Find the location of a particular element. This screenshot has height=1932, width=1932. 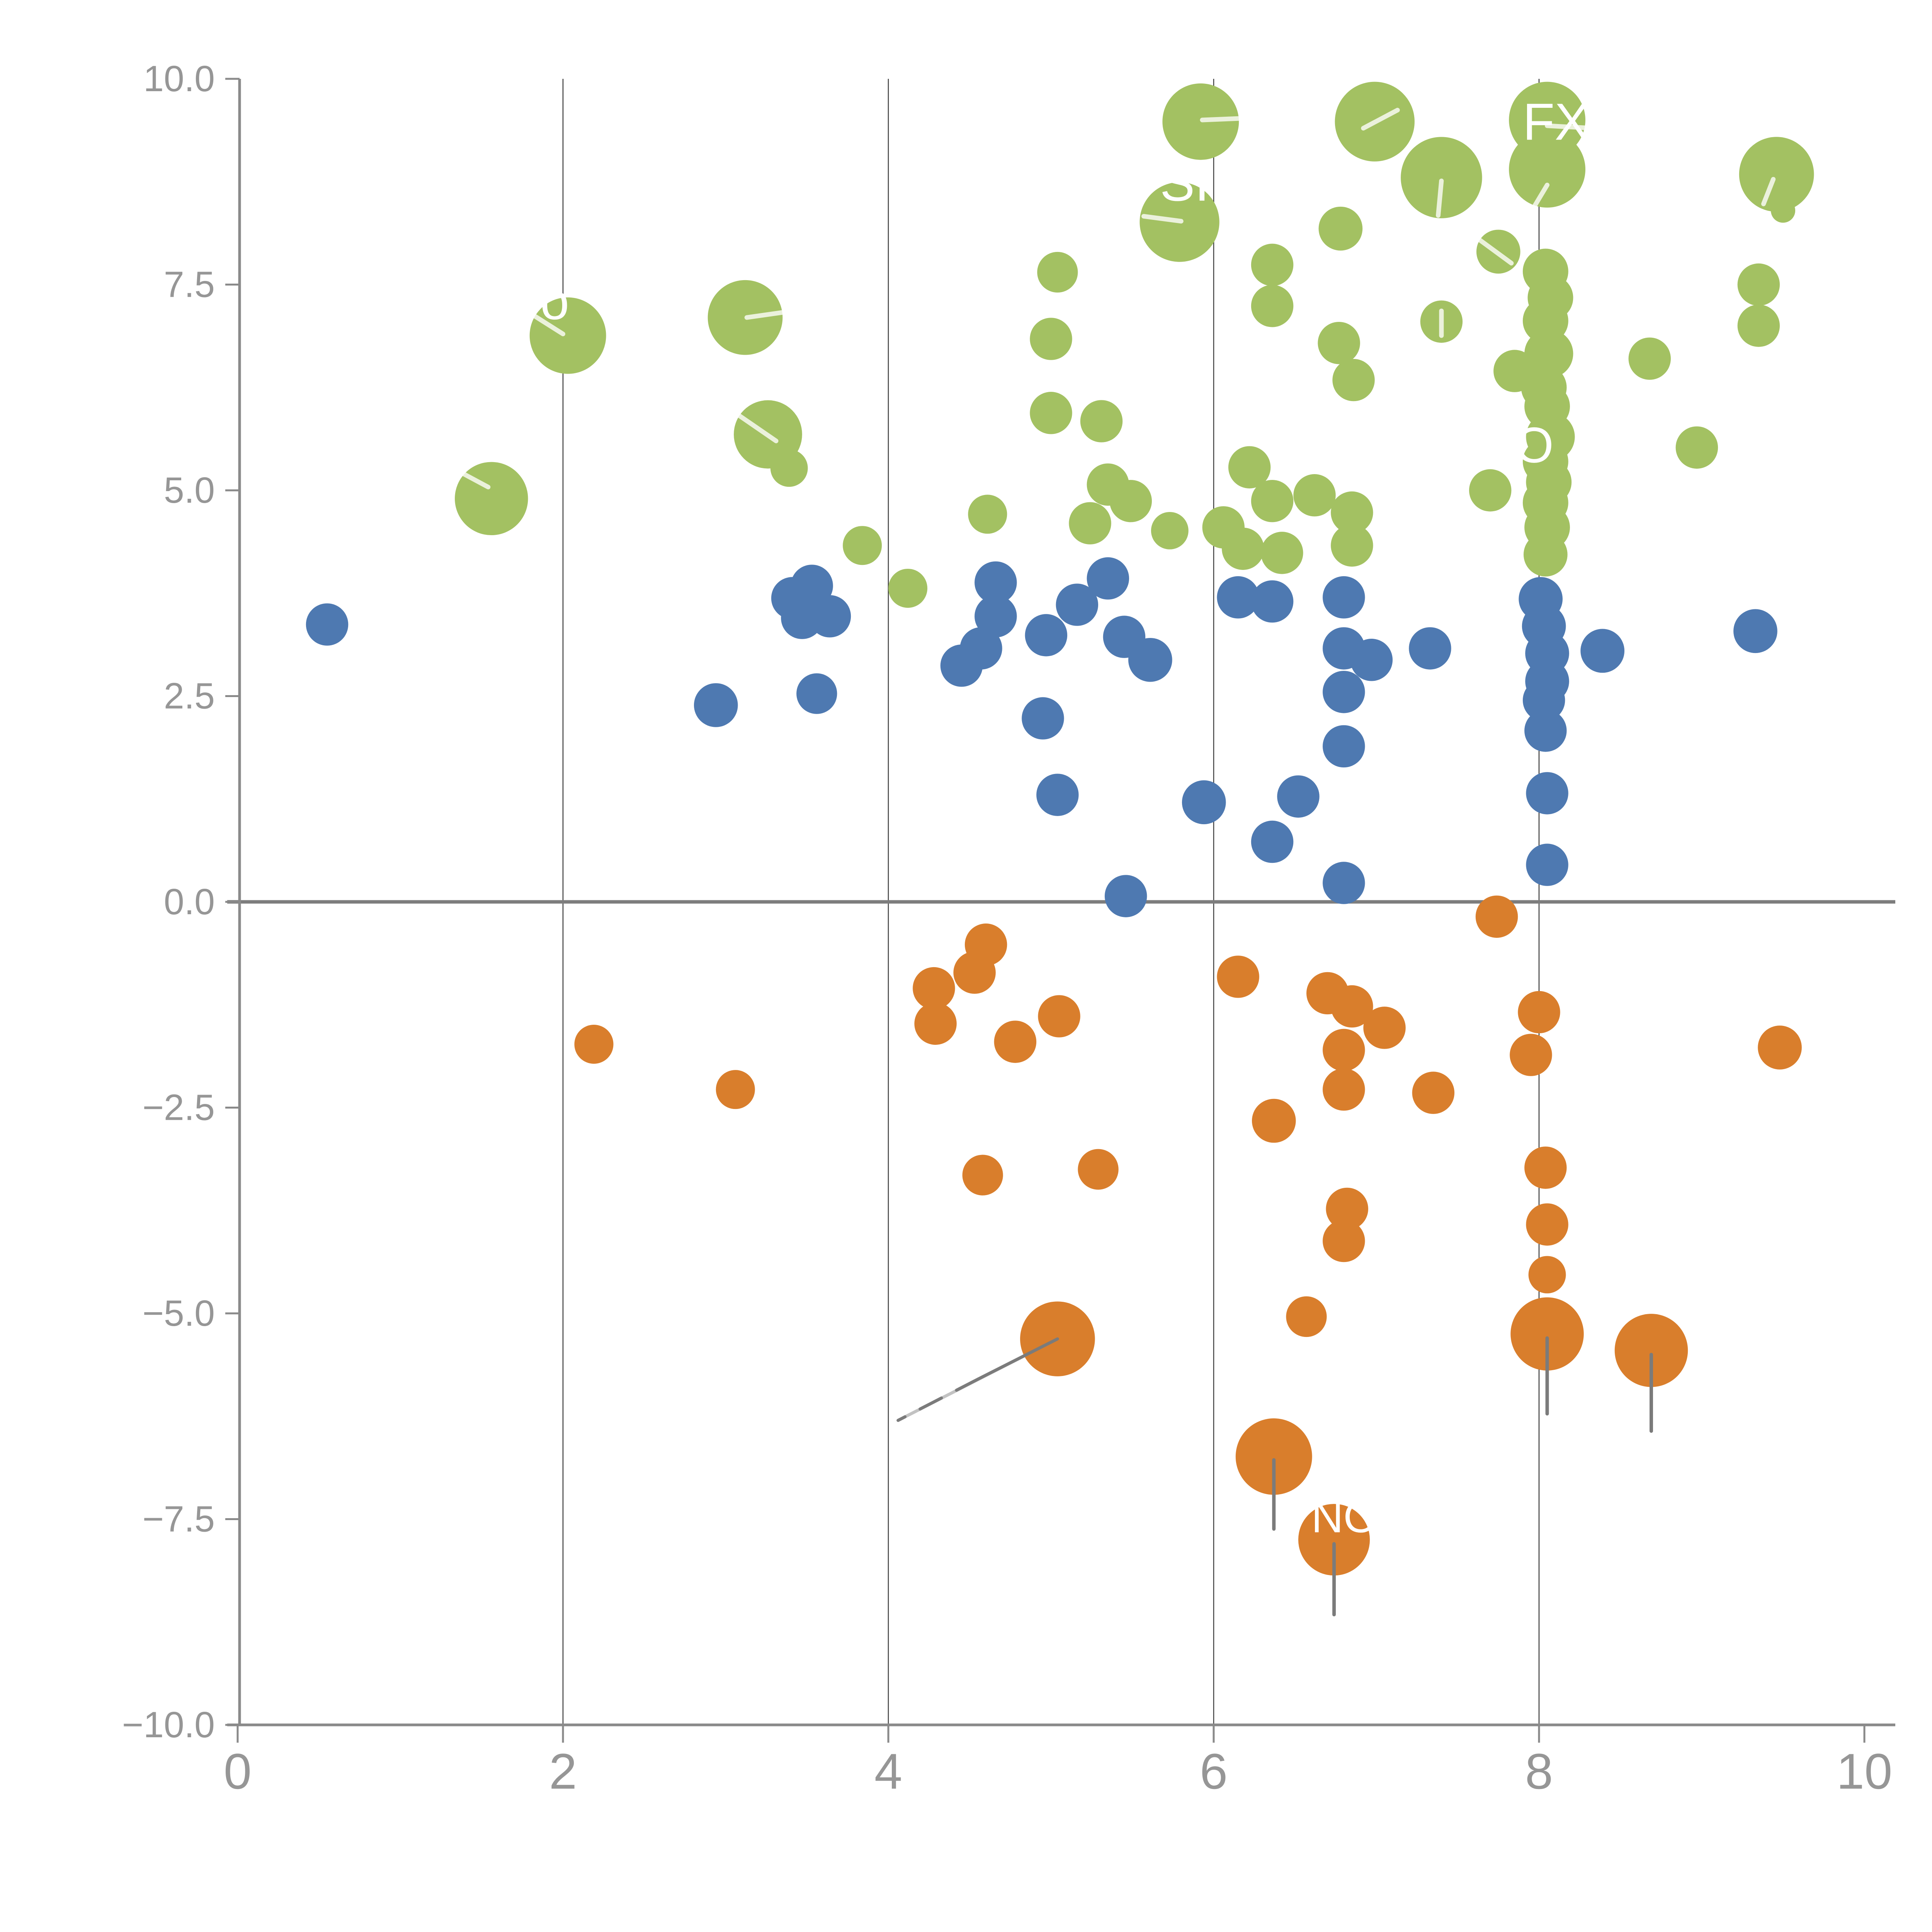

x-tick-label: 6 is located at coordinates (1214, 1771).